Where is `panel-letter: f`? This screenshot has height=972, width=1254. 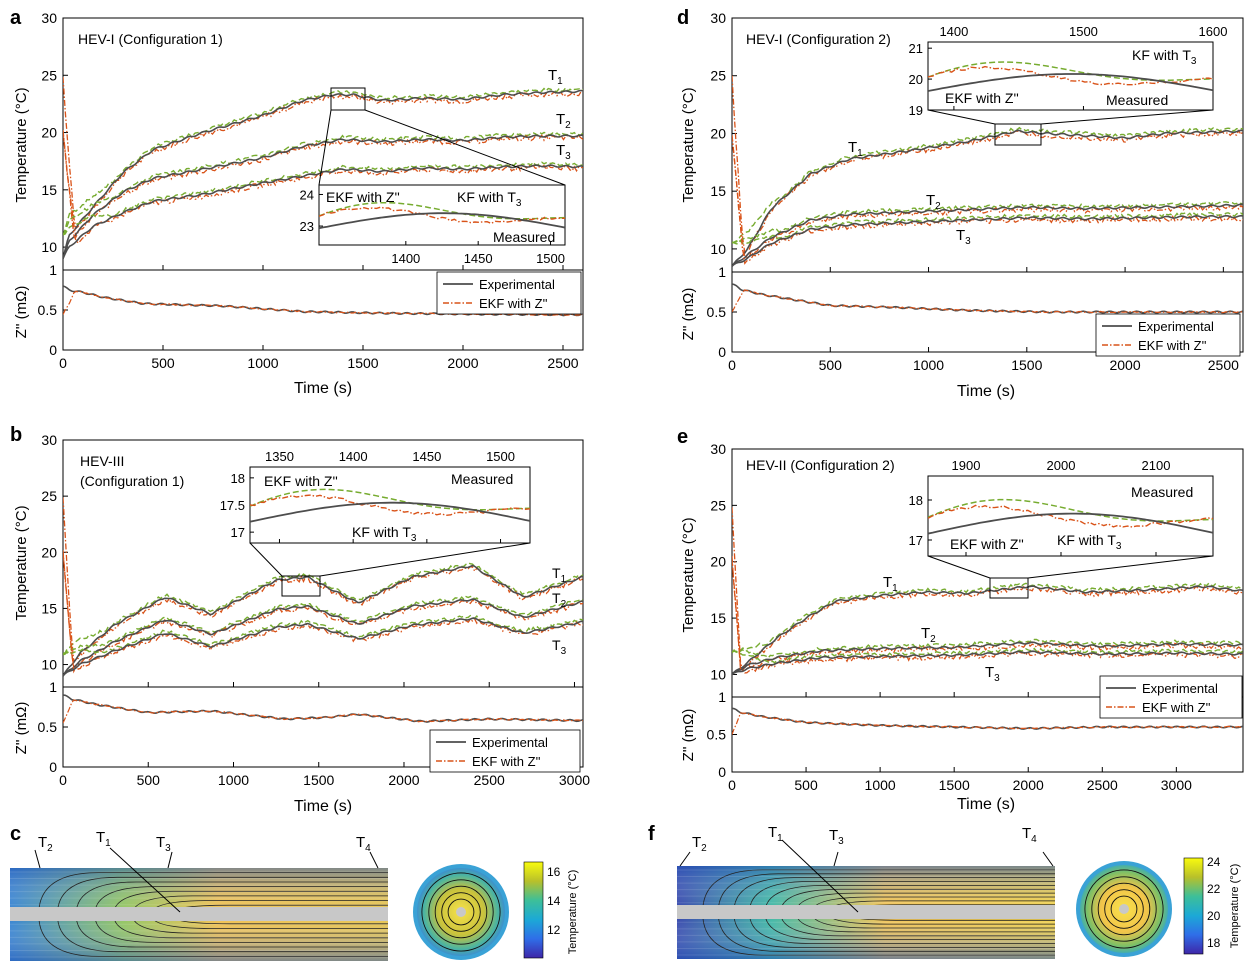 panel-letter: f is located at coordinates (651, 834).